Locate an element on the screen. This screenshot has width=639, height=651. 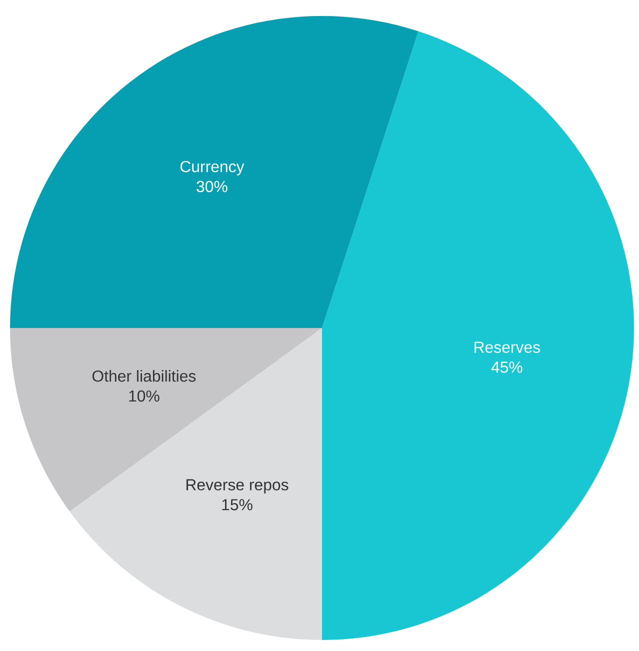
data-label: 30% is located at coordinates (212, 186).